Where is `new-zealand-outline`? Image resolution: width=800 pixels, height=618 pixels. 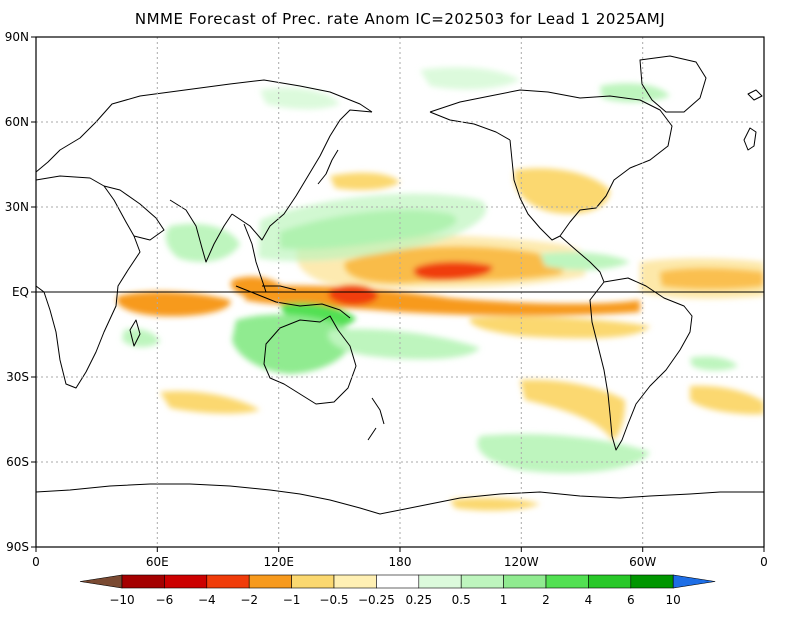 new-zealand-outline is located at coordinates (376, 419).